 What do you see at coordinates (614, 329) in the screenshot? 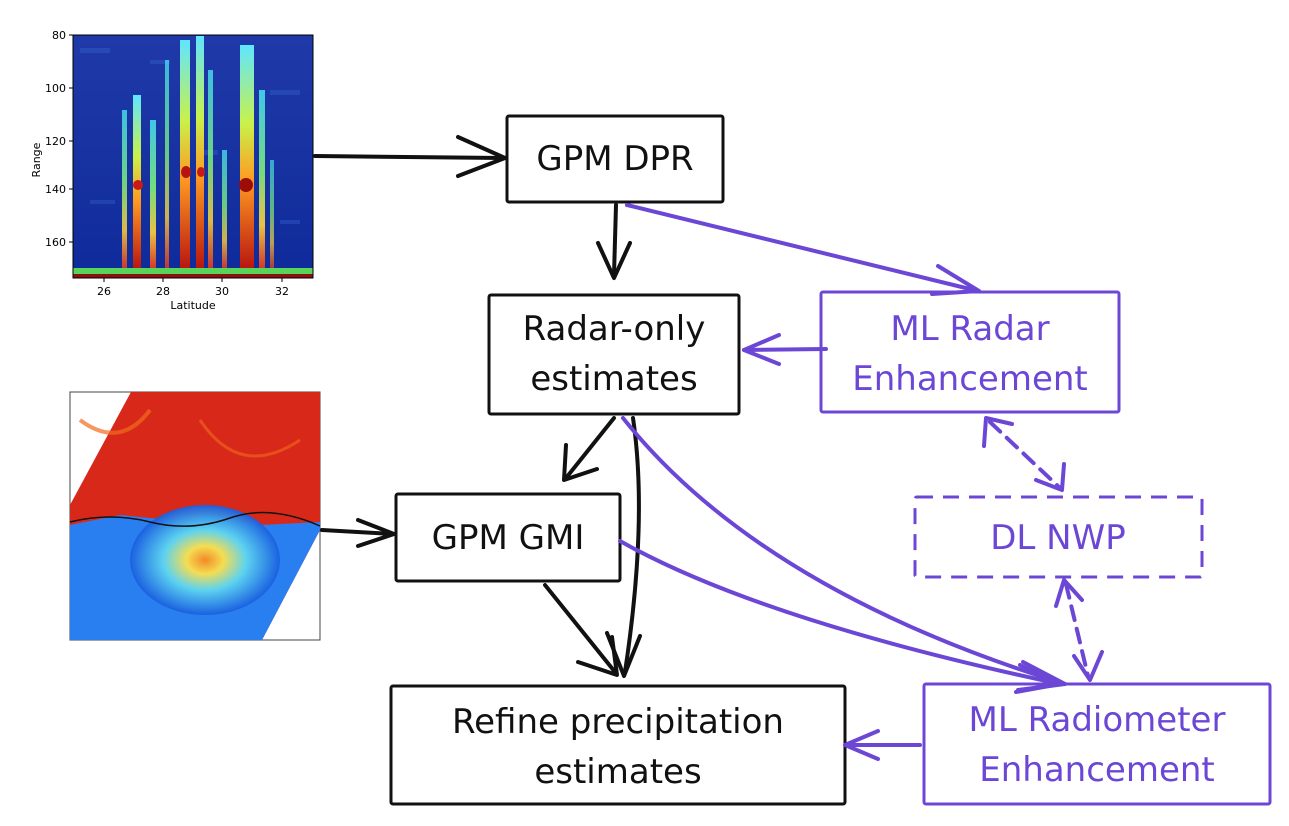
I see `radar-only-label-line1: Radar-only` at bounding box center [614, 329].